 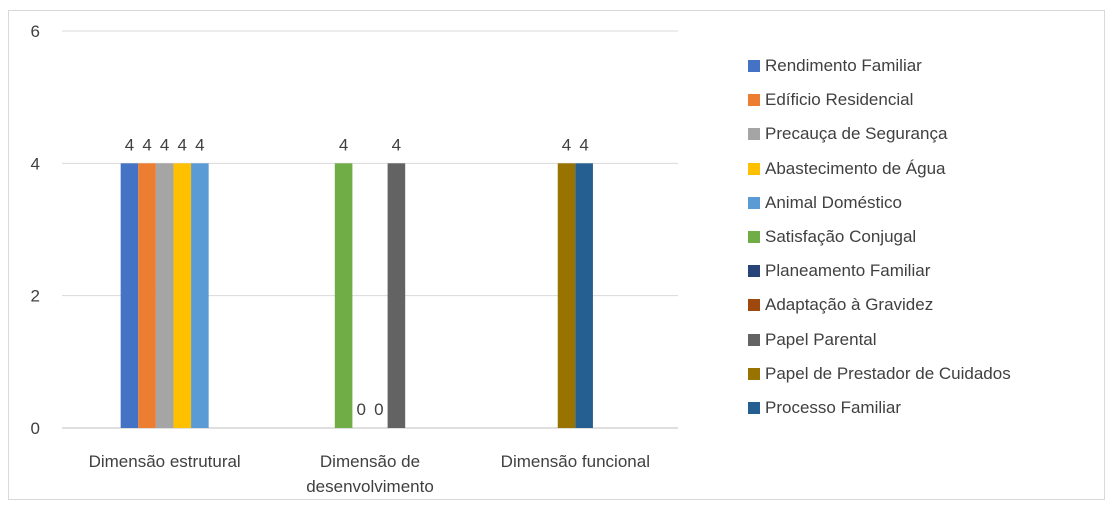 What do you see at coordinates (35, 296) in the screenshot?
I see `y-tick-label: 2` at bounding box center [35, 296].